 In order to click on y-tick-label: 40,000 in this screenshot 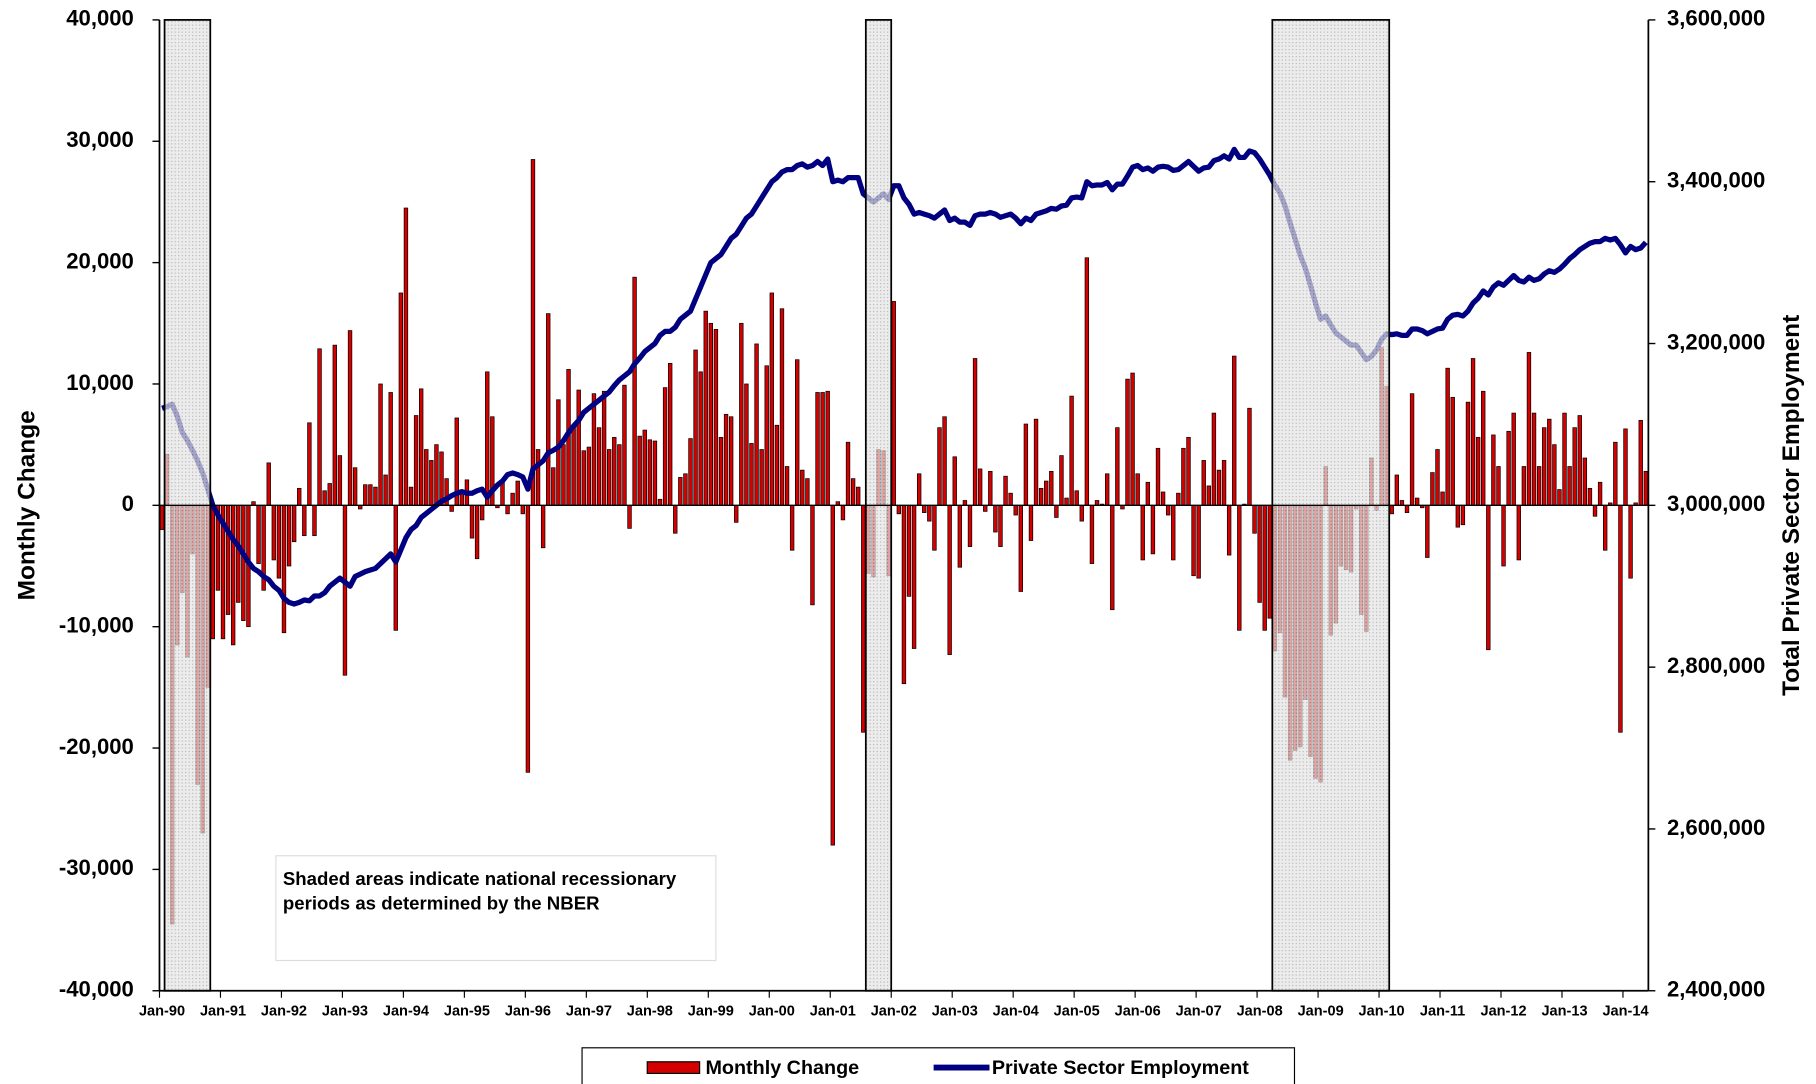, I will do `click(100, 18)`.